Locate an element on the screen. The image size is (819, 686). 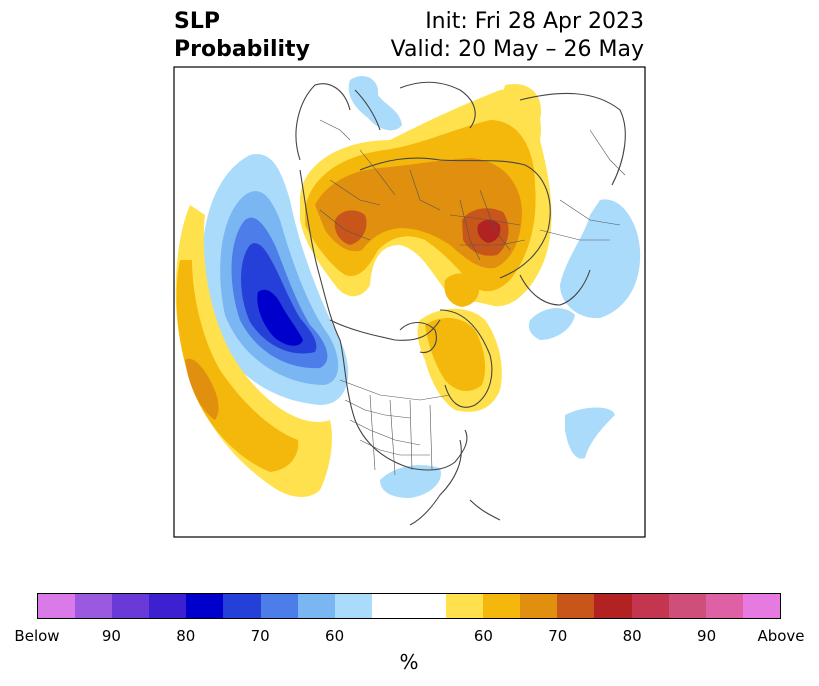
positive-anomaly-arctic is located at coordinates (426, 248).